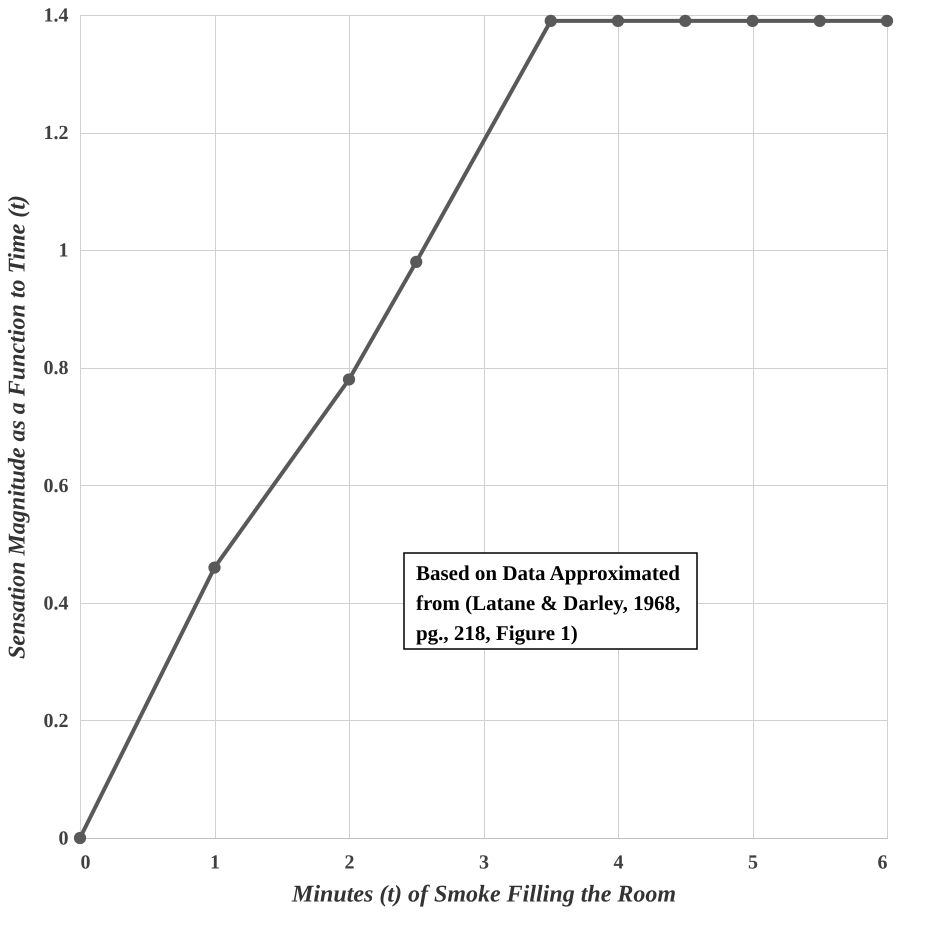 This screenshot has width=940, height=944. I want to click on y-tick-label: 0.8, so click(56, 368).